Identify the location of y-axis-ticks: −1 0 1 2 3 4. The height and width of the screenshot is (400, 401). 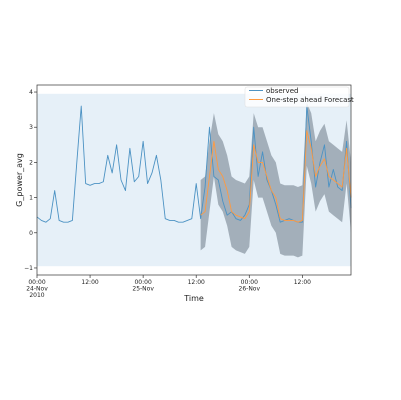
(30, 180).